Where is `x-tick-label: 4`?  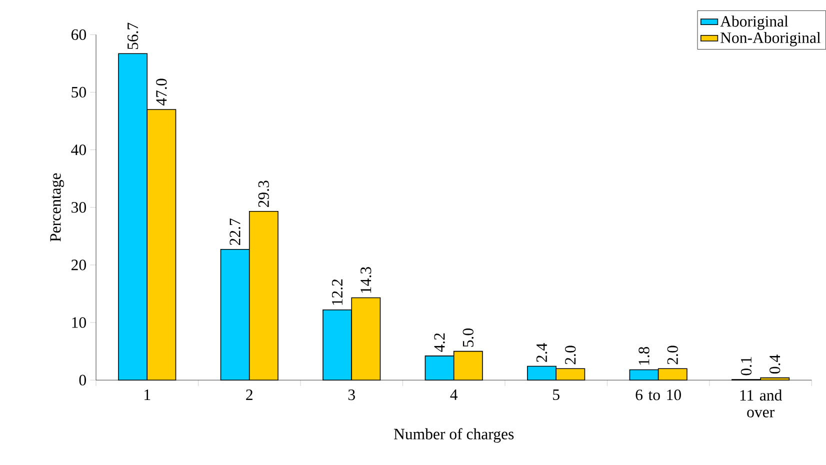 x-tick-label: 4 is located at coordinates (454, 394).